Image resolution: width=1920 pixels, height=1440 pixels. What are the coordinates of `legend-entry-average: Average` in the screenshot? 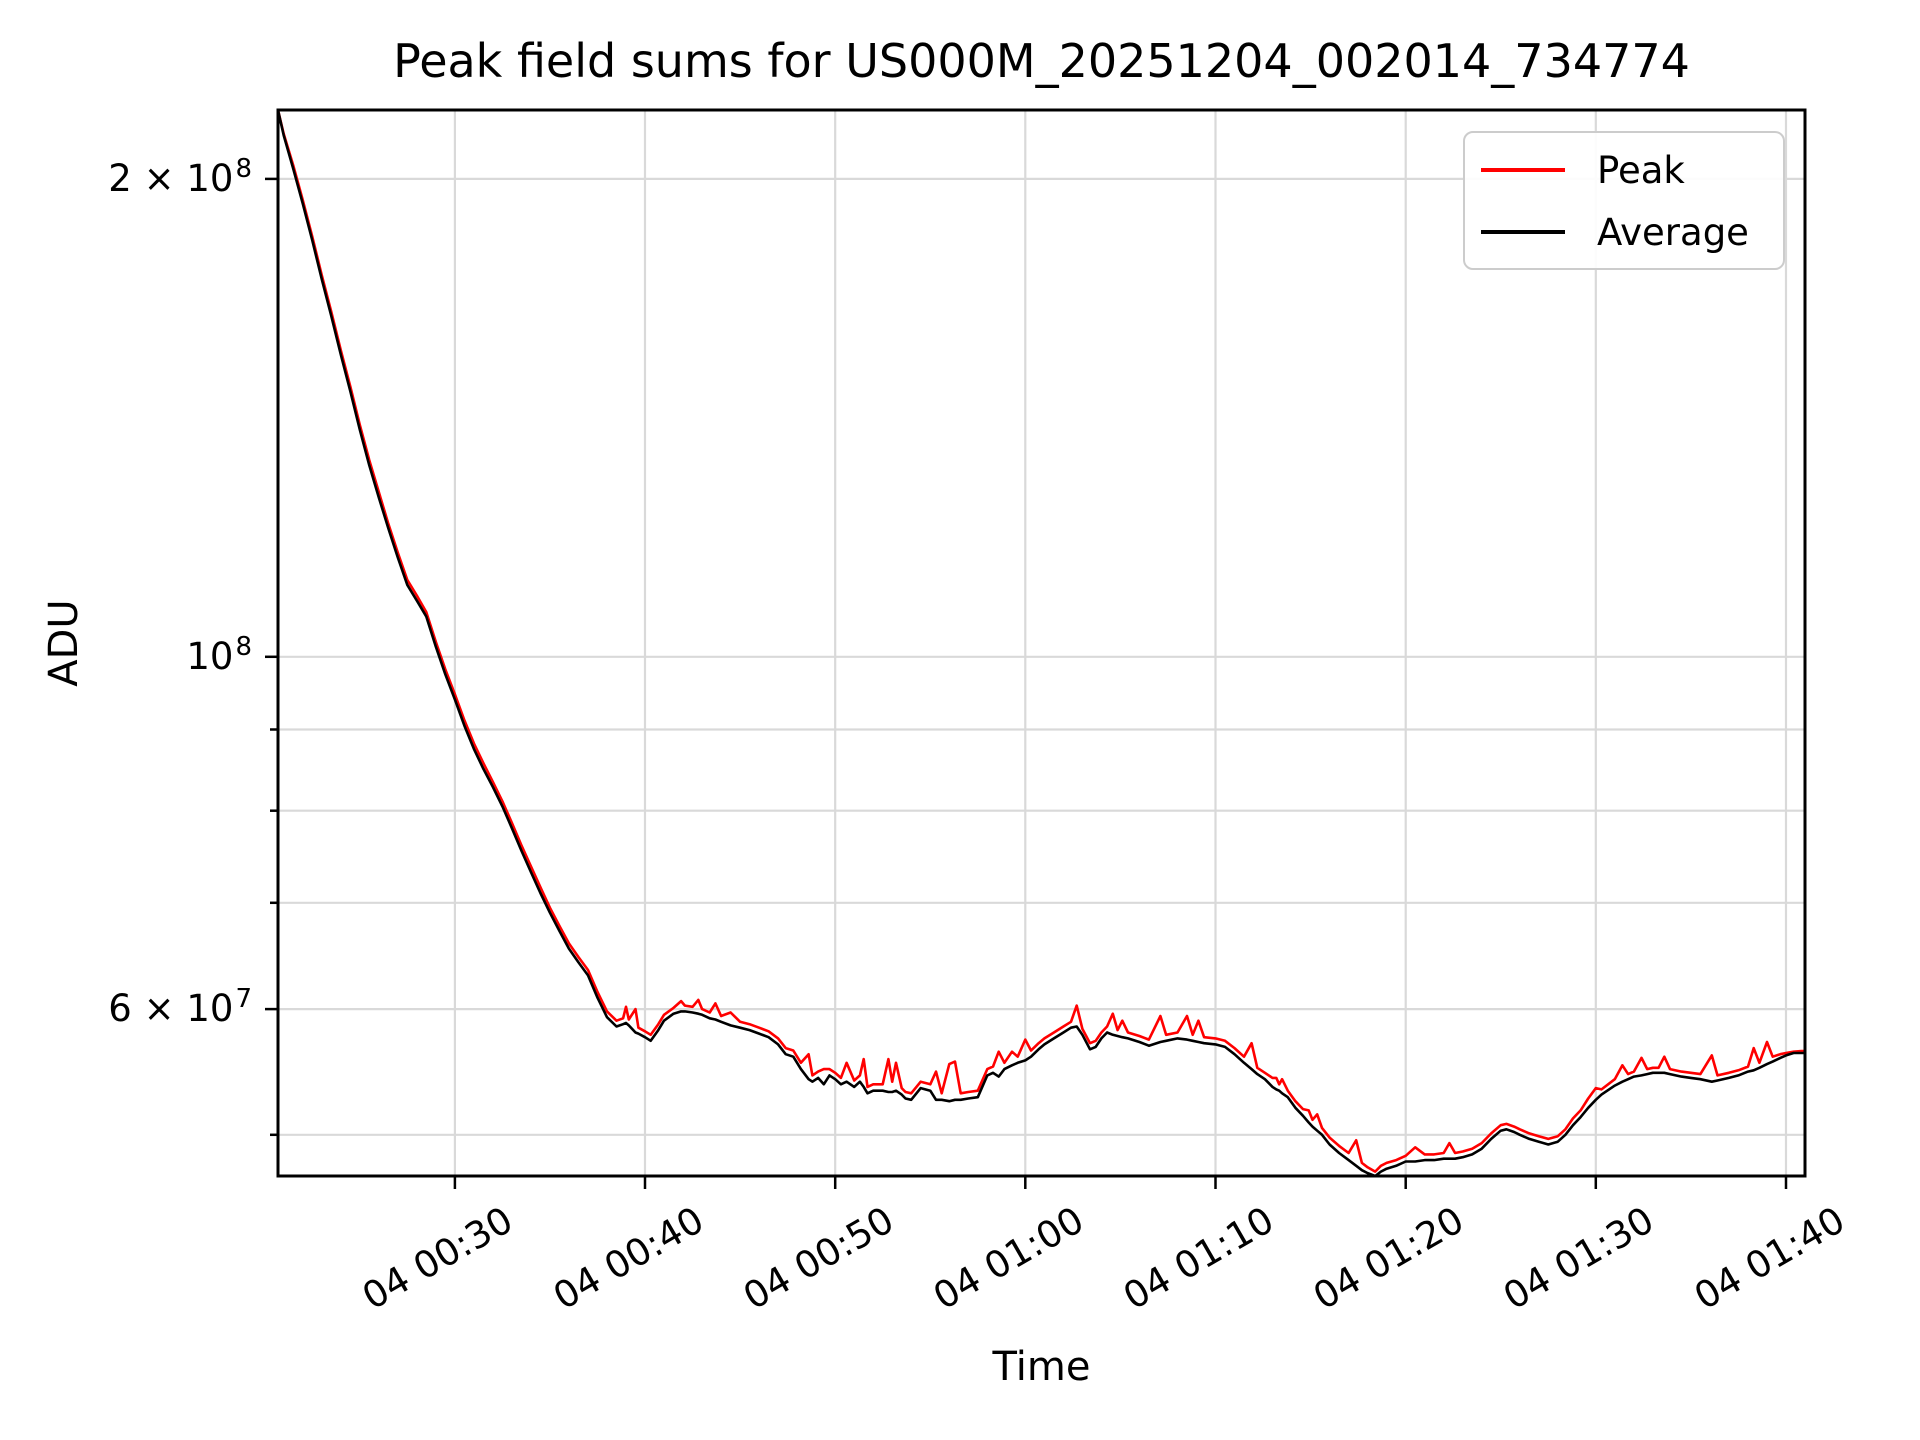 It's located at (1624, 232).